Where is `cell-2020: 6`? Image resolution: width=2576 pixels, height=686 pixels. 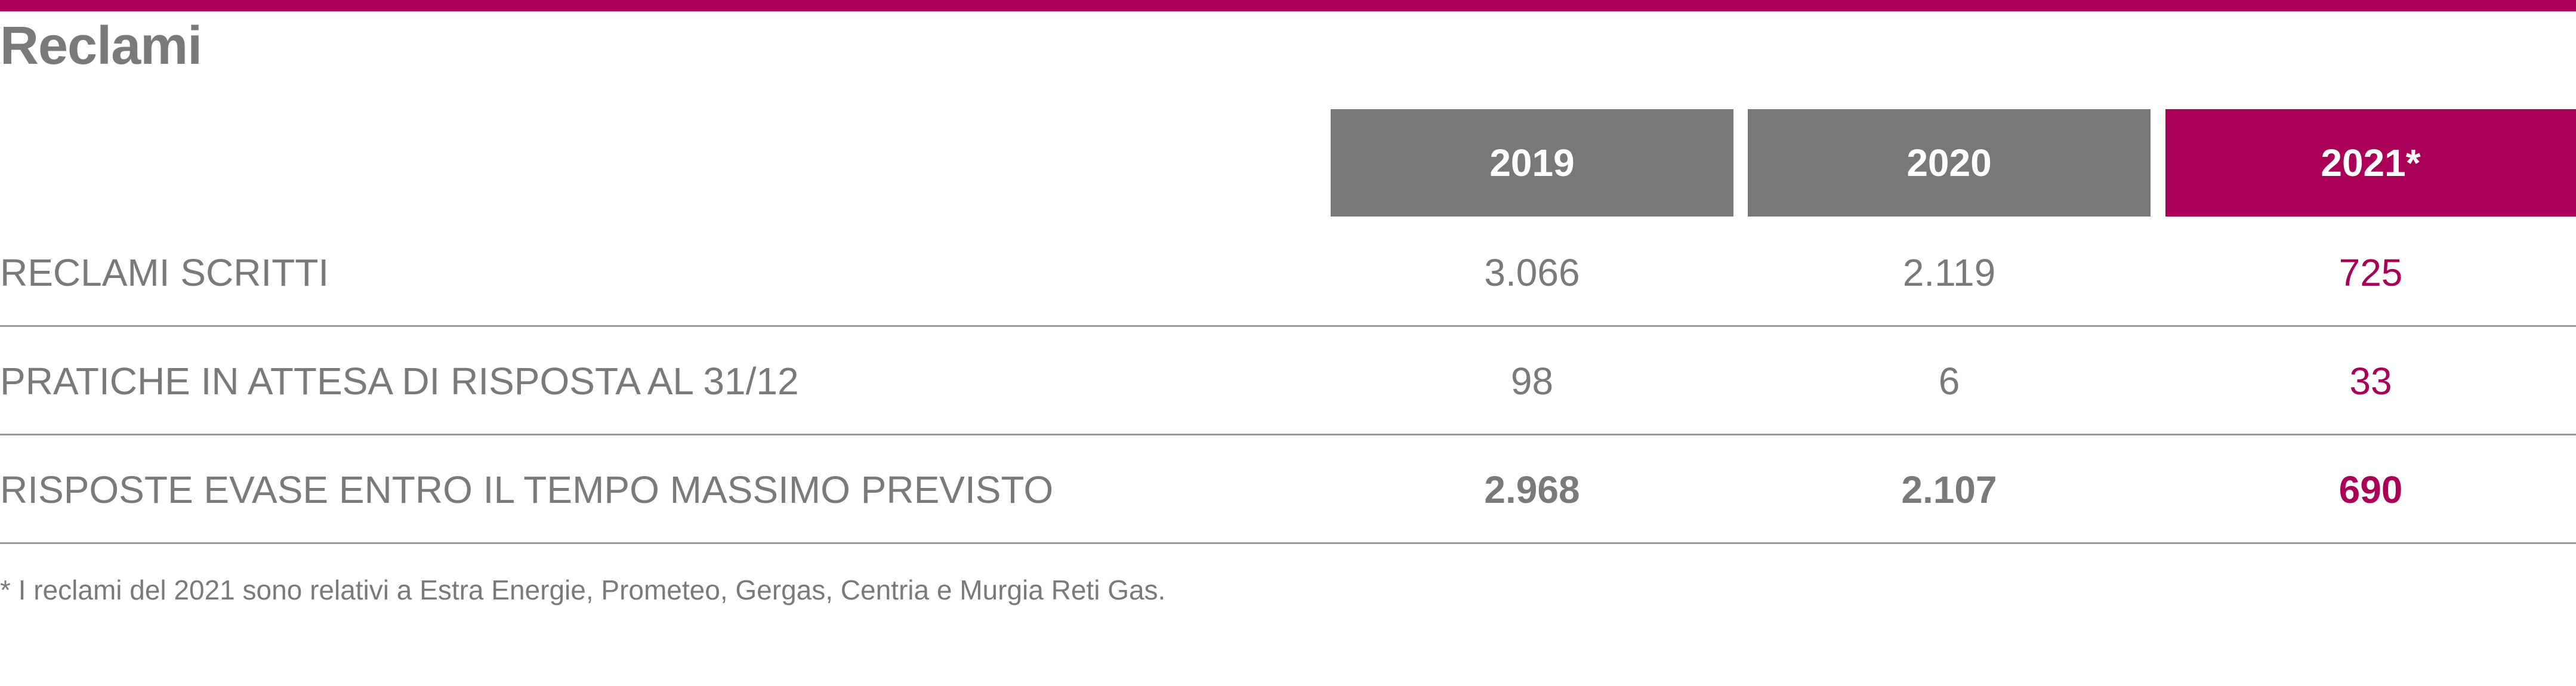
cell-2020: 6 is located at coordinates (1949, 381).